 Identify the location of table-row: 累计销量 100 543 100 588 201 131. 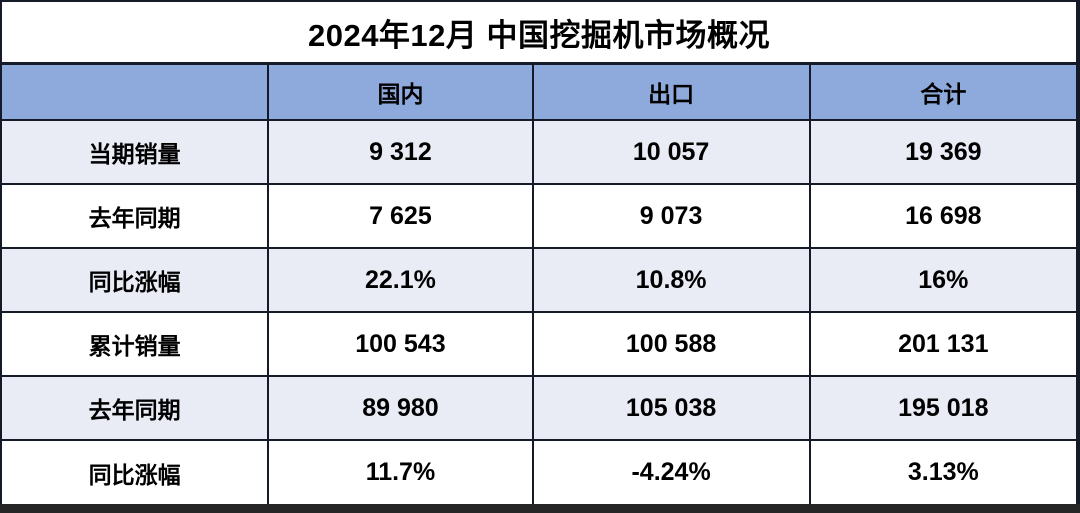
(539, 344).